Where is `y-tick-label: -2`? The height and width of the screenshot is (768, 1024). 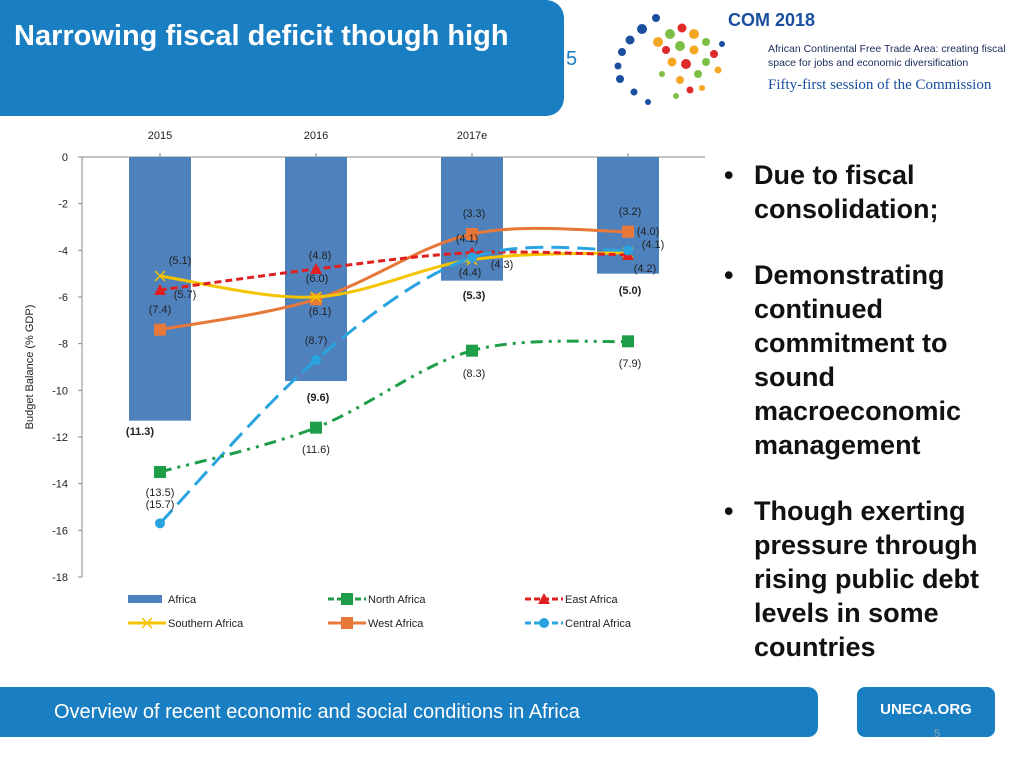
y-tick-label: -2 is located at coordinates (63, 205).